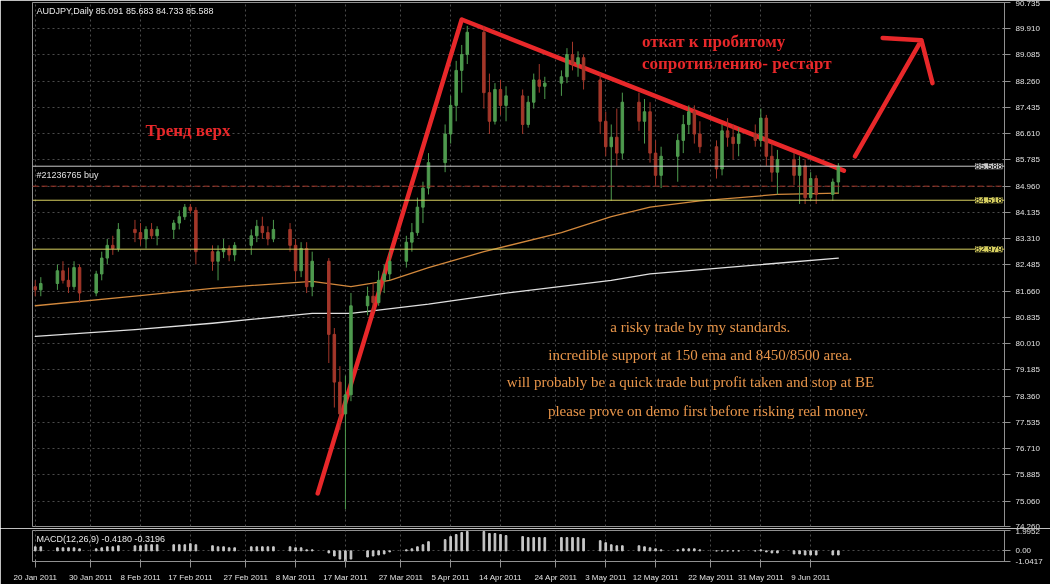  I want to click on y-tick-label: 79.185, so click(1028, 370).